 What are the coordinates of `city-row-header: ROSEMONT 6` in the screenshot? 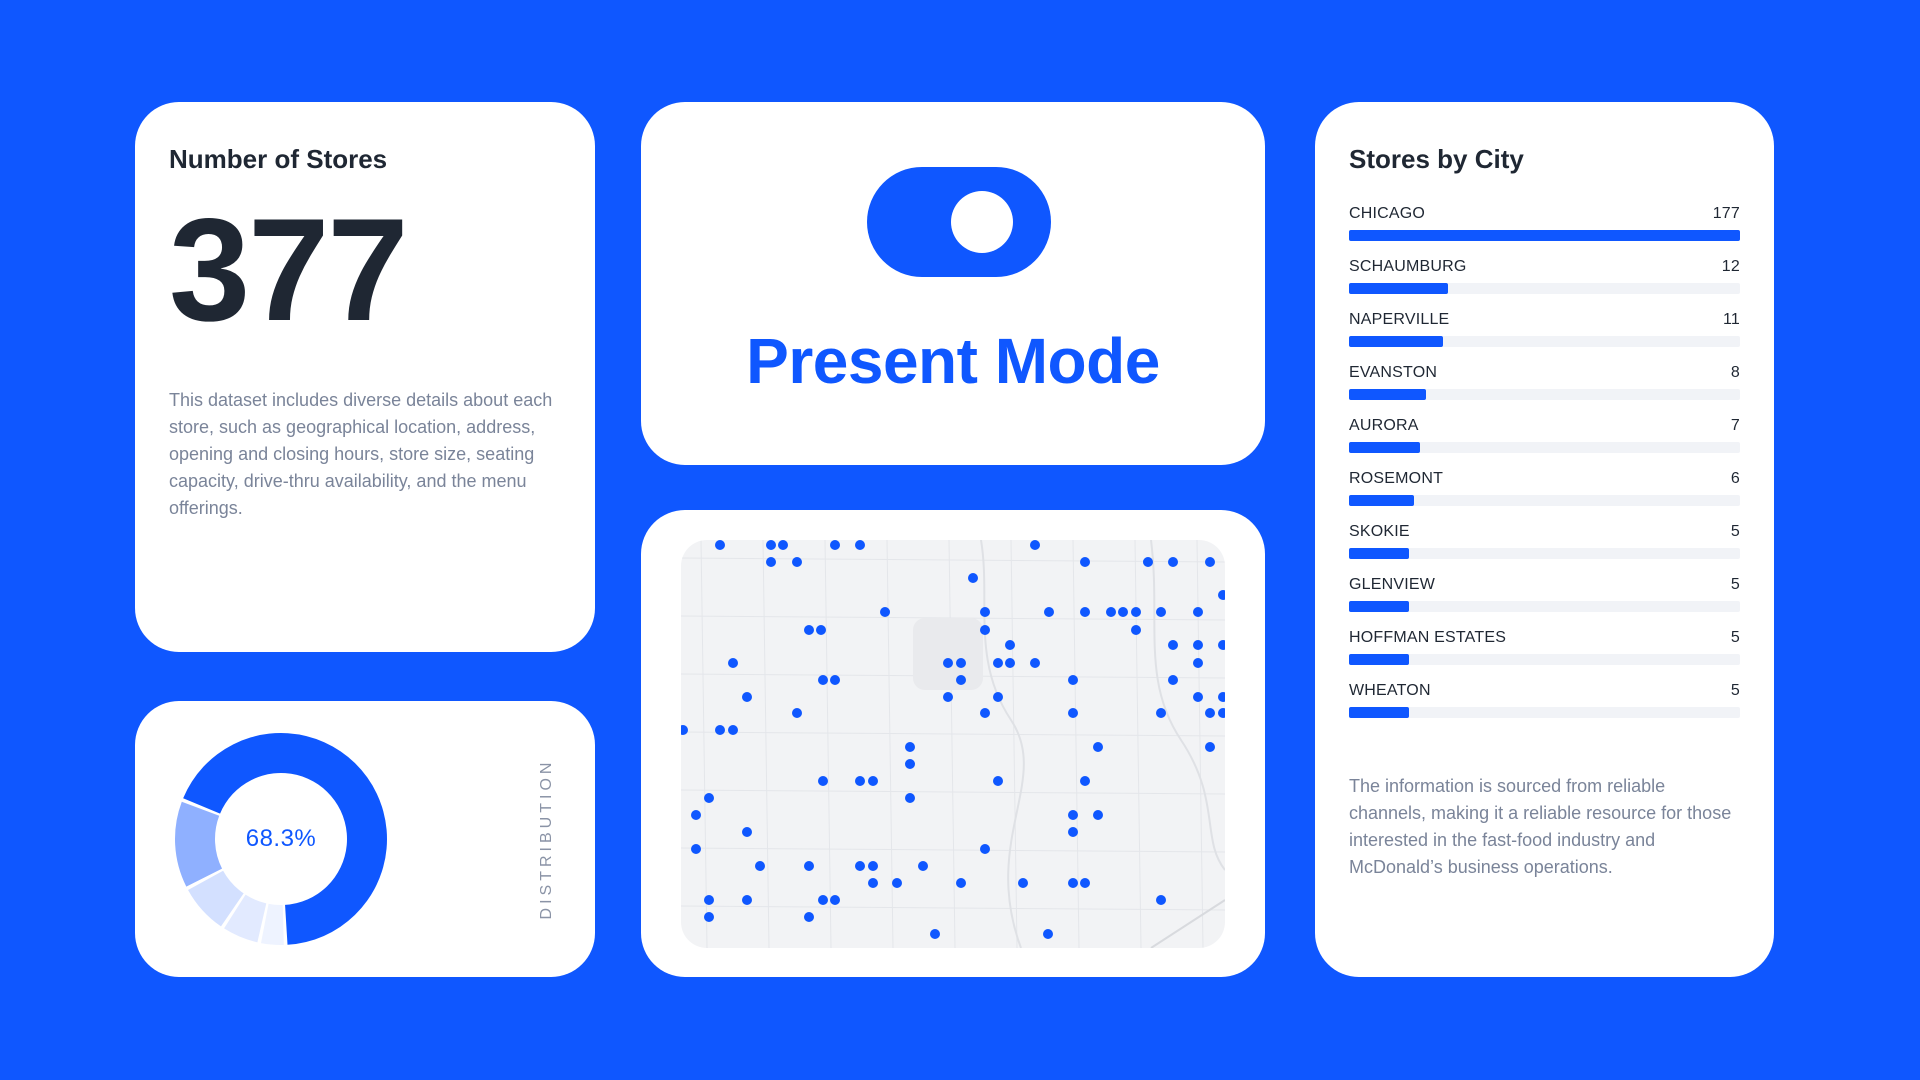 It's located at (1544, 479).